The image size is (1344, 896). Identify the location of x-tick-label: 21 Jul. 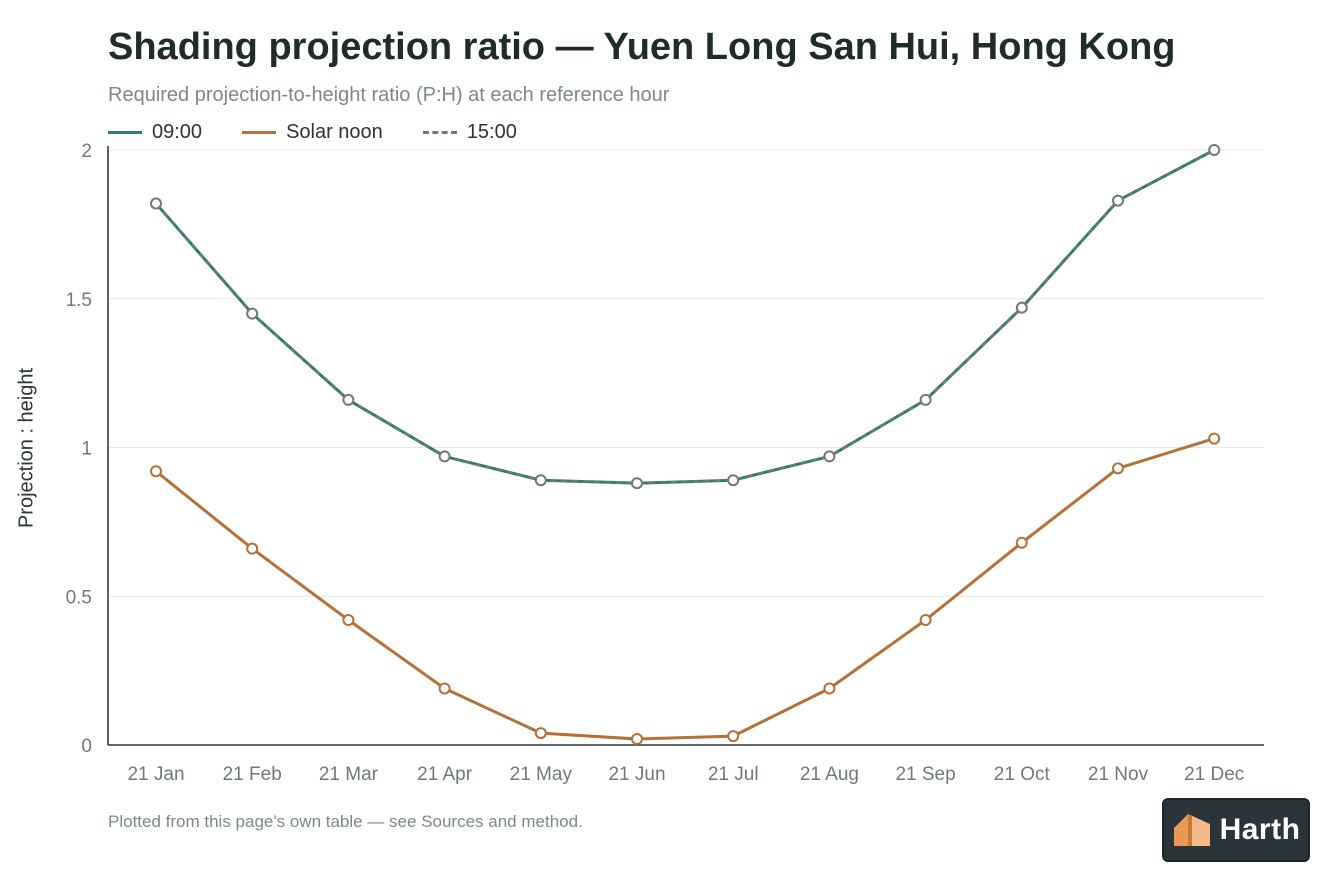
(733, 774).